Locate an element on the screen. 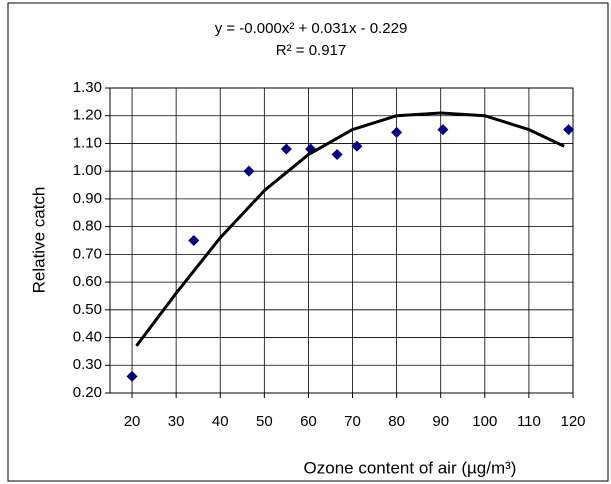 The image size is (611, 484). y-tick-label: 0.30 is located at coordinates (87, 364).